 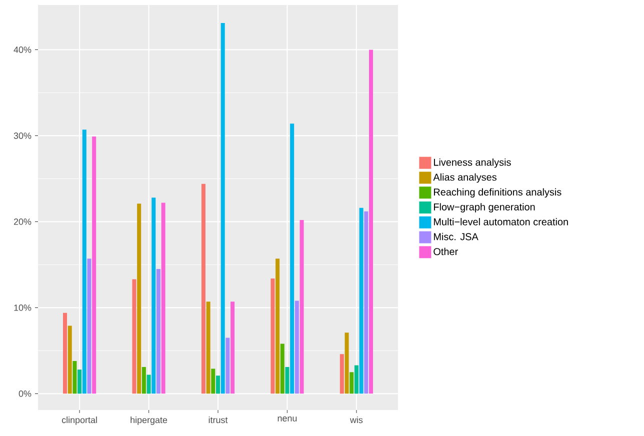 I want to click on x-tick-label: clinportal, so click(x=79, y=420).